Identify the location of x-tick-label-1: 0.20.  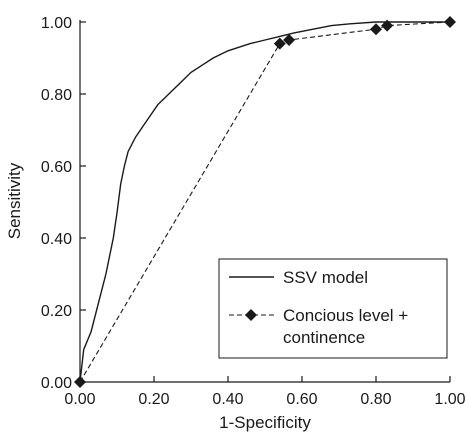
(153, 399).